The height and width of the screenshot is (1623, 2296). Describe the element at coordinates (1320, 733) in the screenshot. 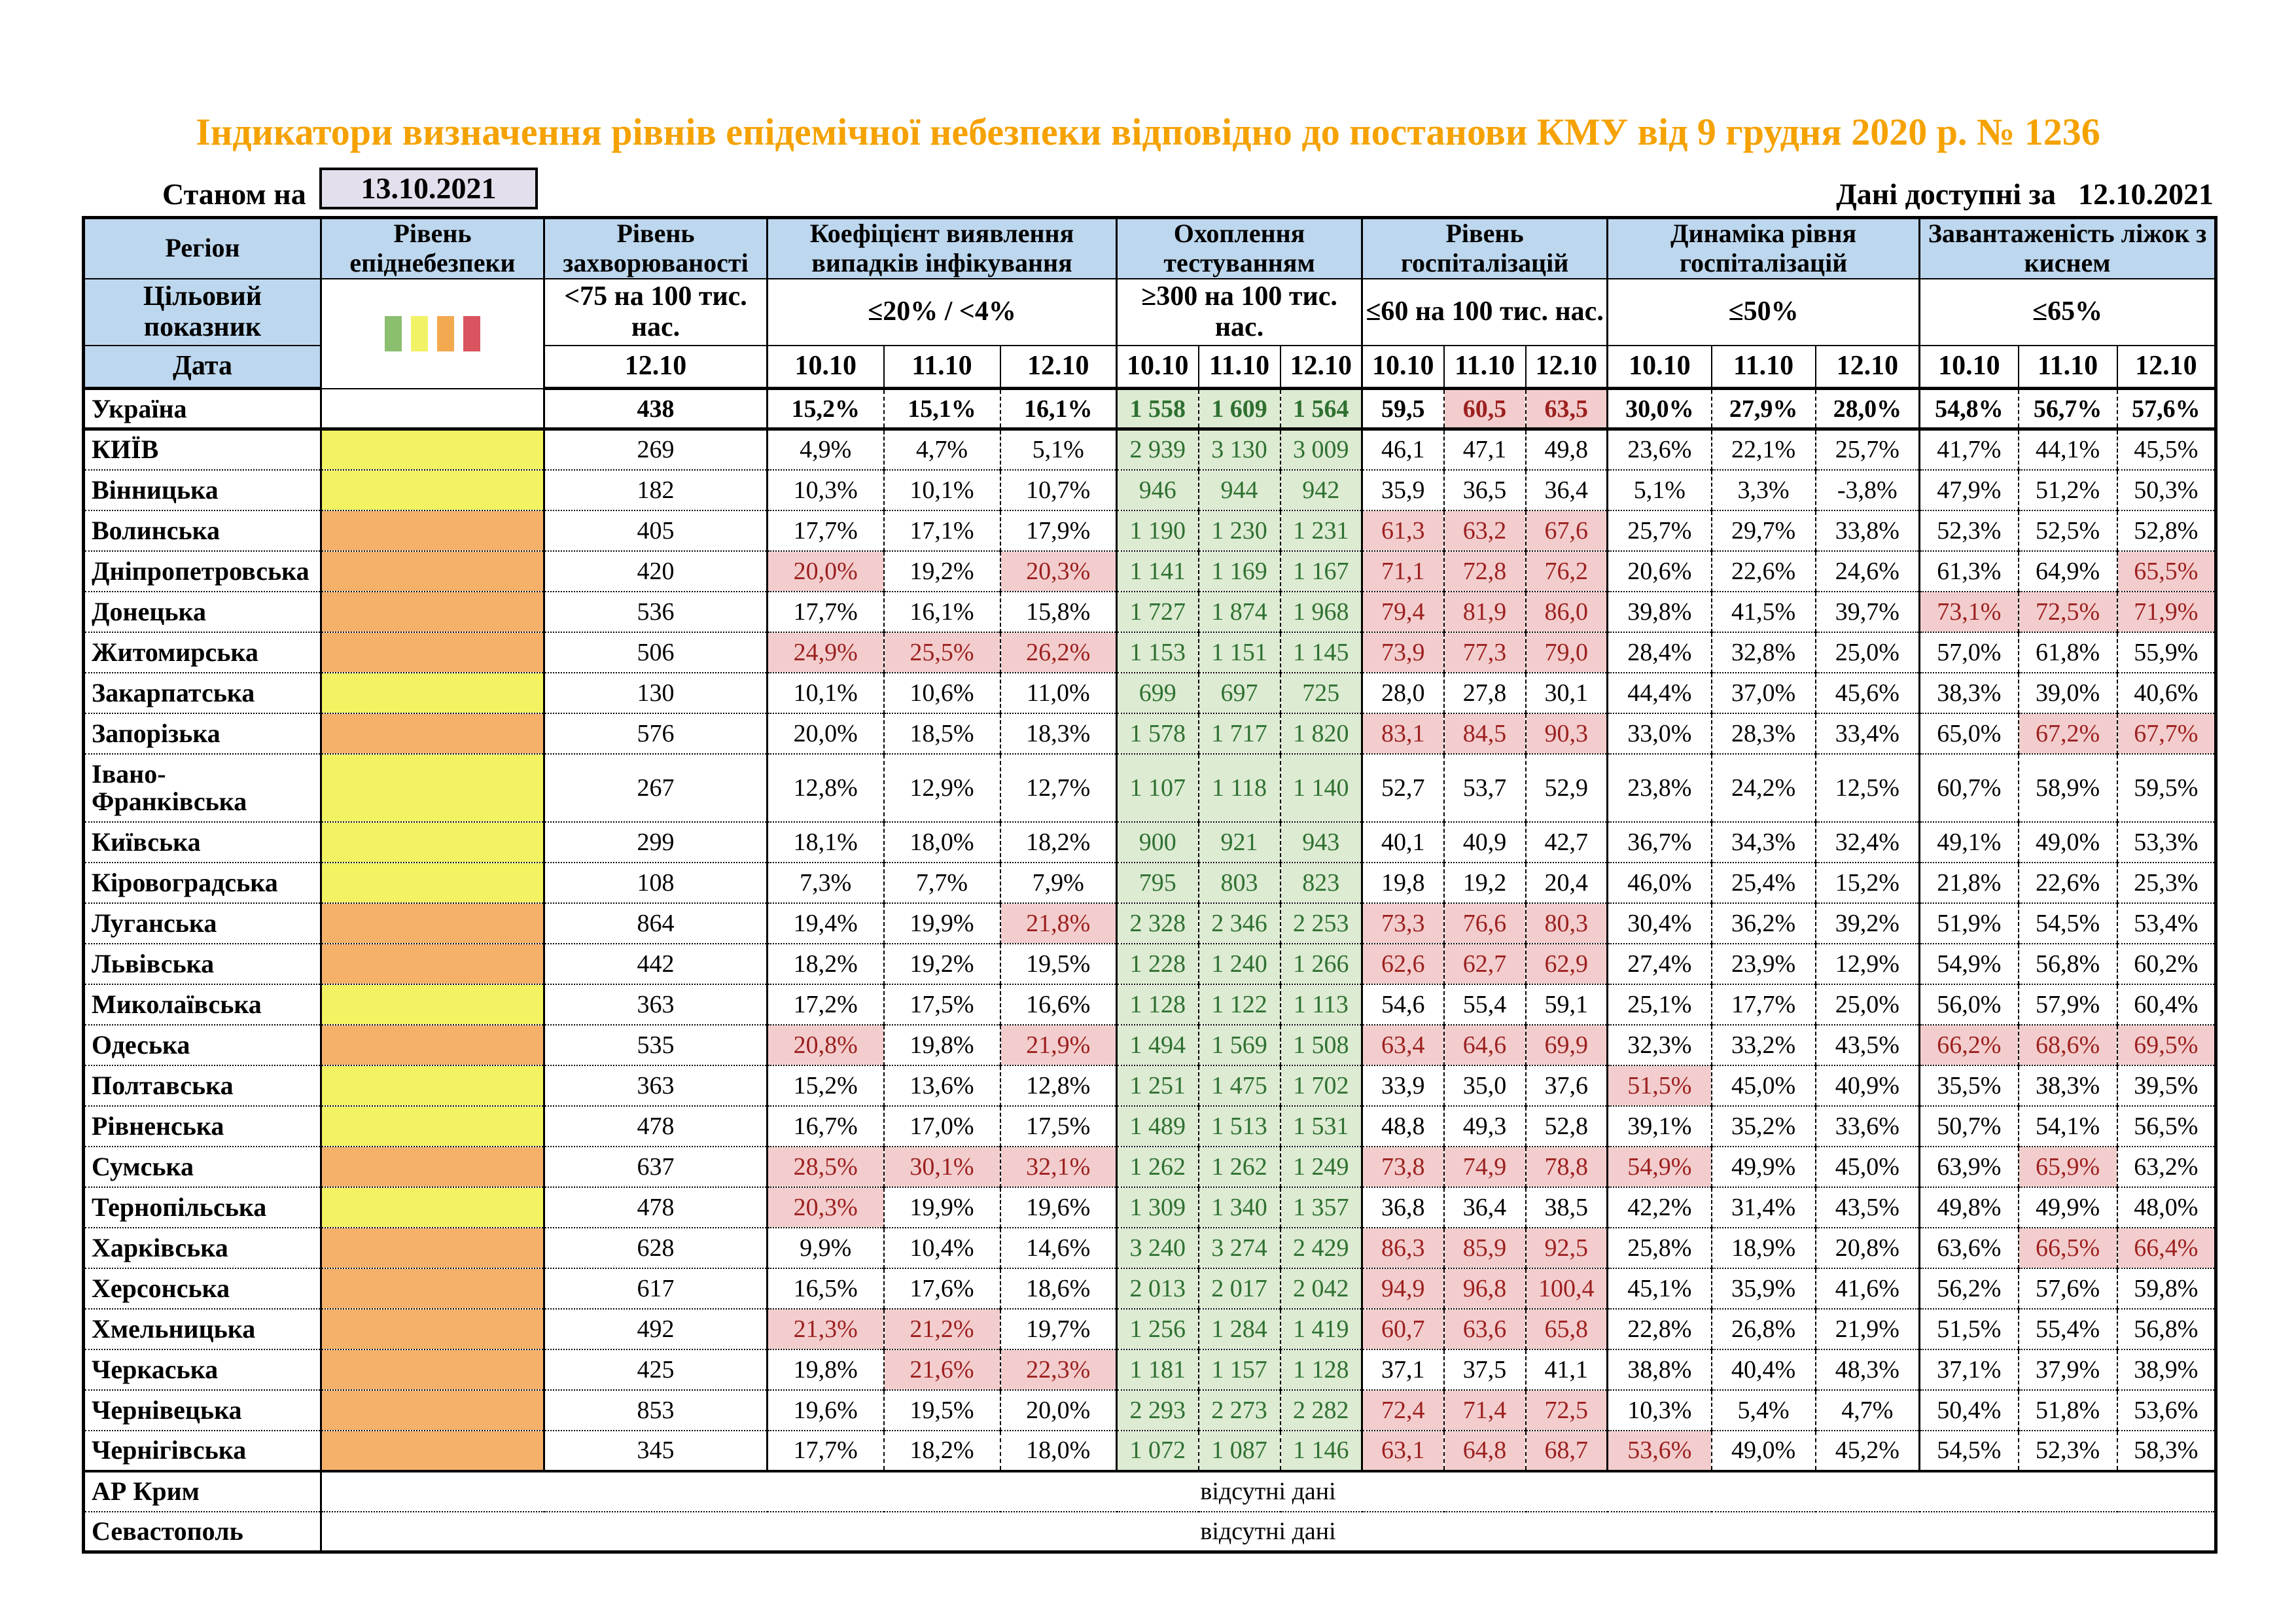

I see `value-cell: 1 820` at that location.